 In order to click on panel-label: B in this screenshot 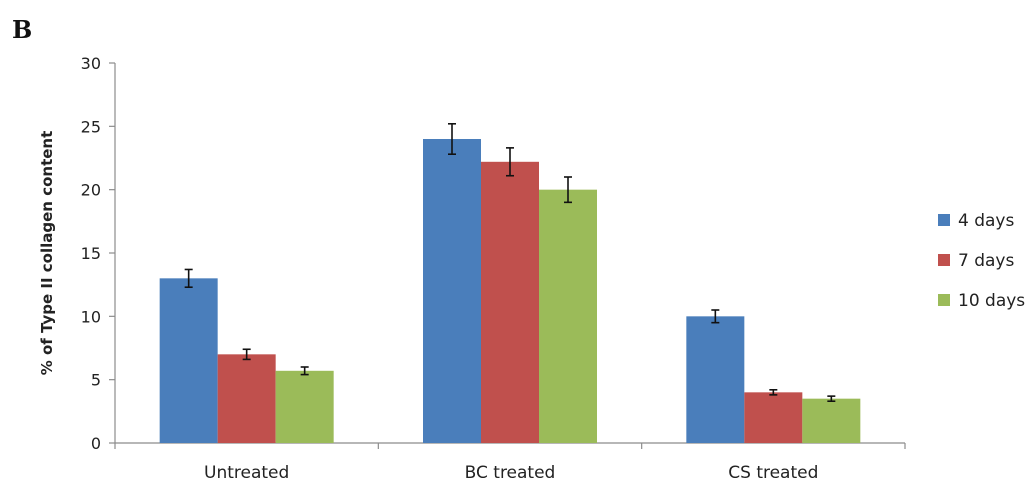, I will do `click(22, 29)`.